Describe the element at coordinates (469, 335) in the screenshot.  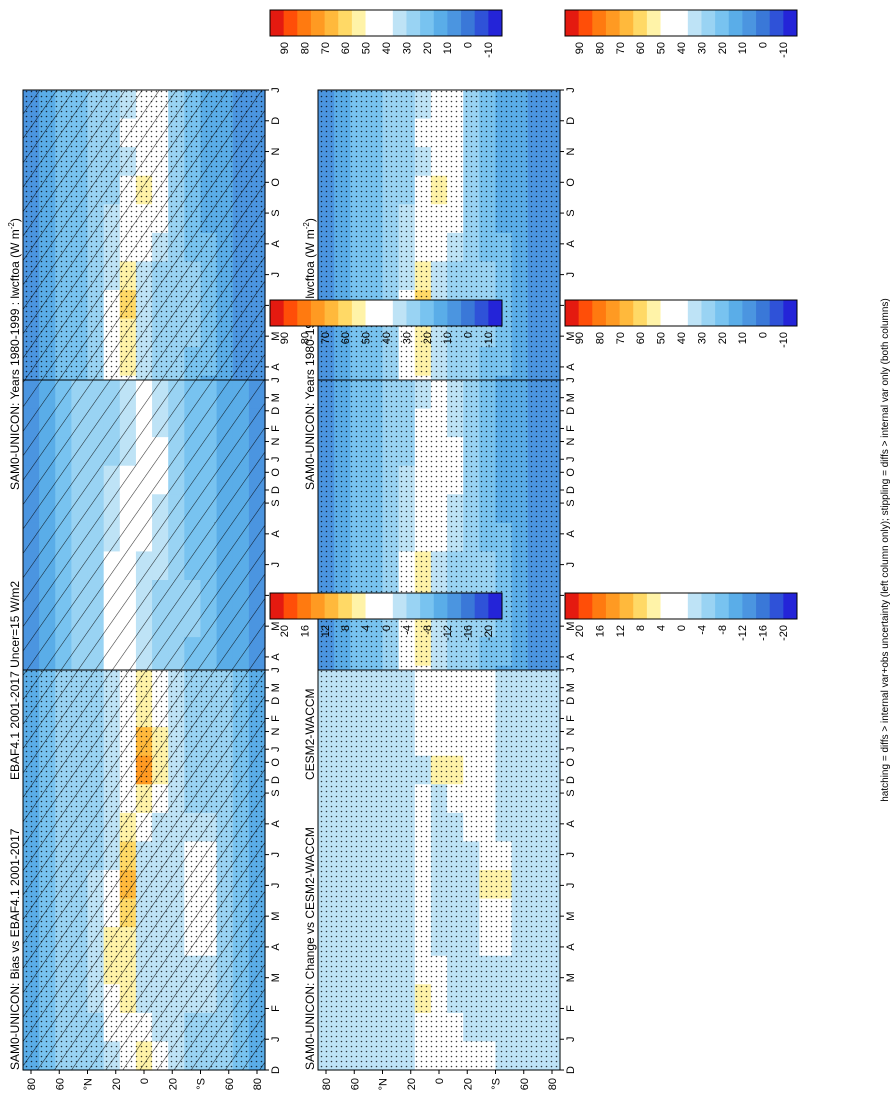
I see `colorbar-label: 0` at that location.